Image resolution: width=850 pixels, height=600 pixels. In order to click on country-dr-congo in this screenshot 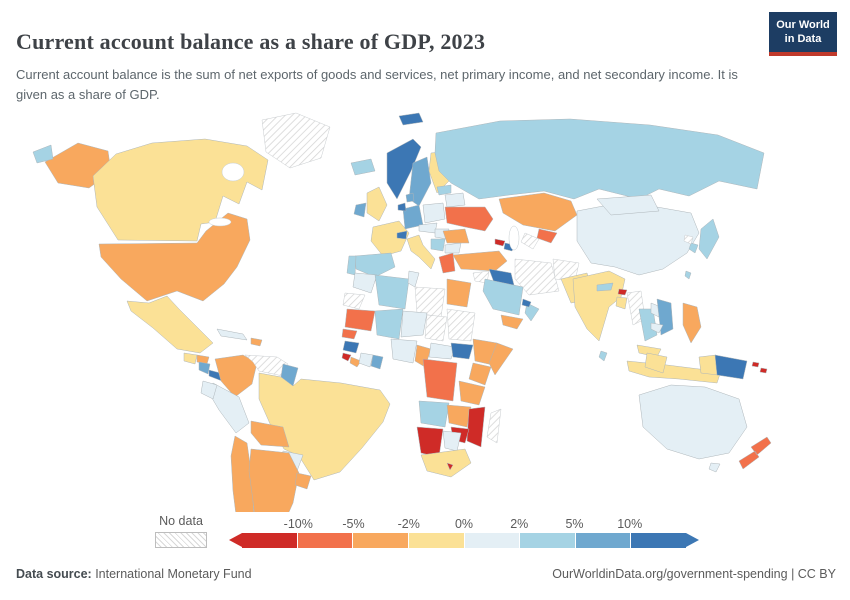, I will do `click(440, 380)`.